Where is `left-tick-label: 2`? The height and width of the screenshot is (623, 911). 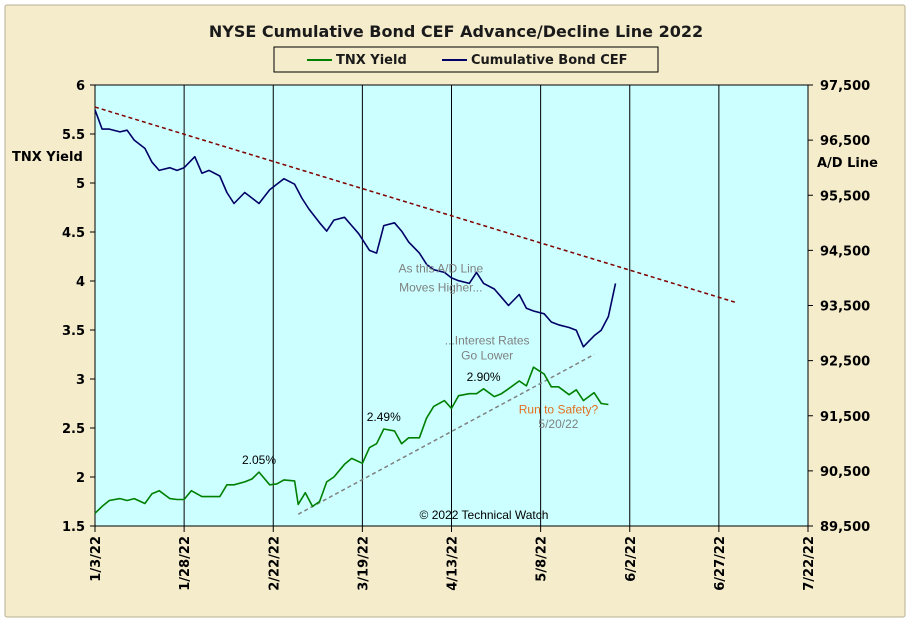
left-tick-label: 2 is located at coordinates (80, 478).